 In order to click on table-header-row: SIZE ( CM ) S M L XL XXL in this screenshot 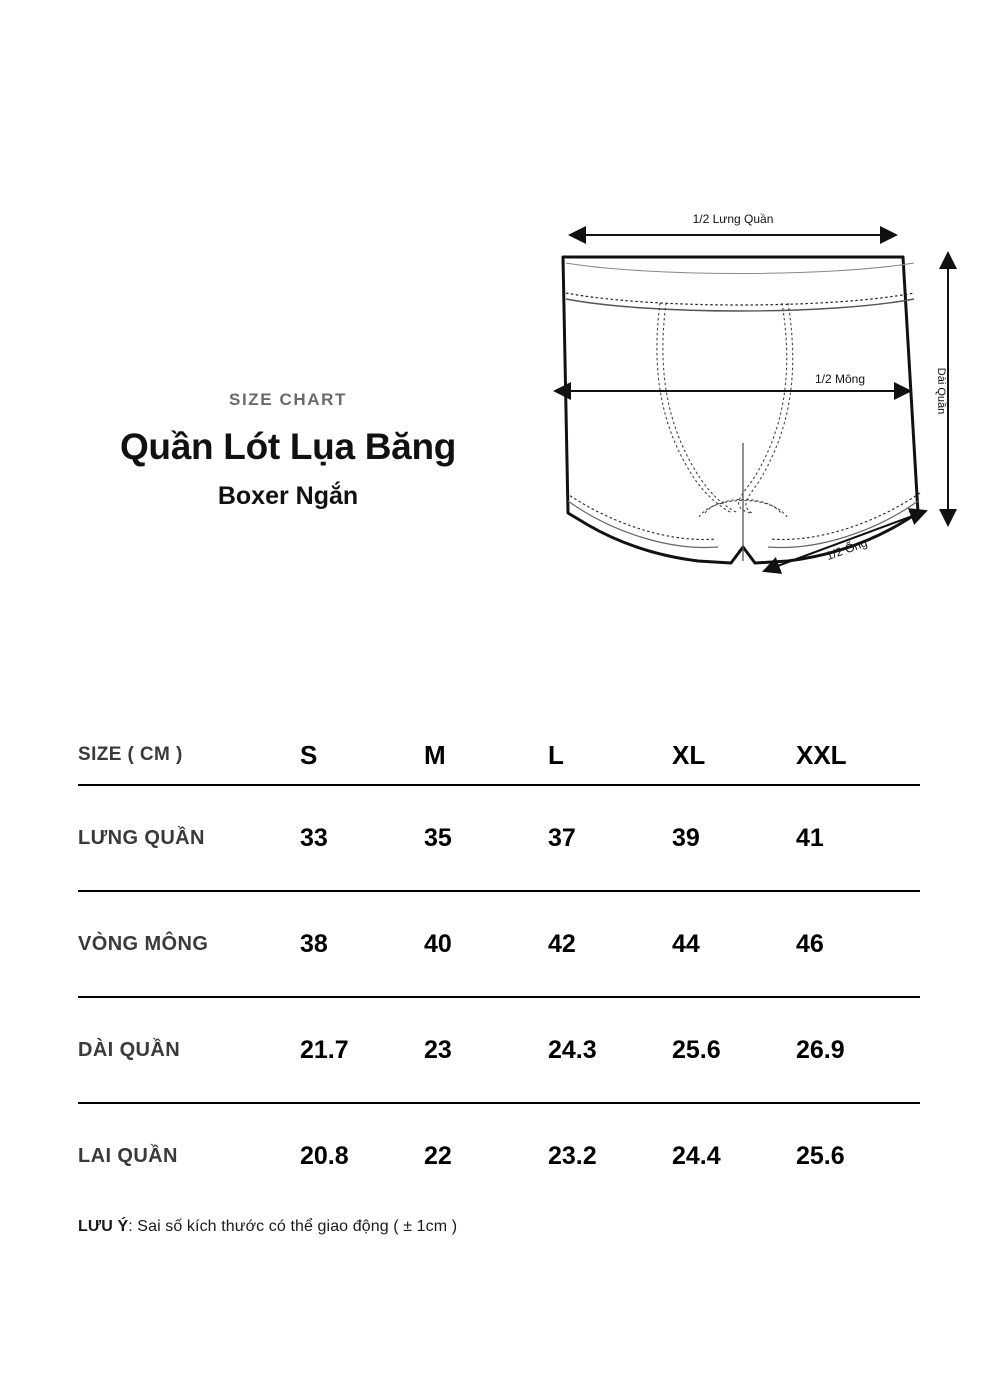, I will do `click(499, 755)`.